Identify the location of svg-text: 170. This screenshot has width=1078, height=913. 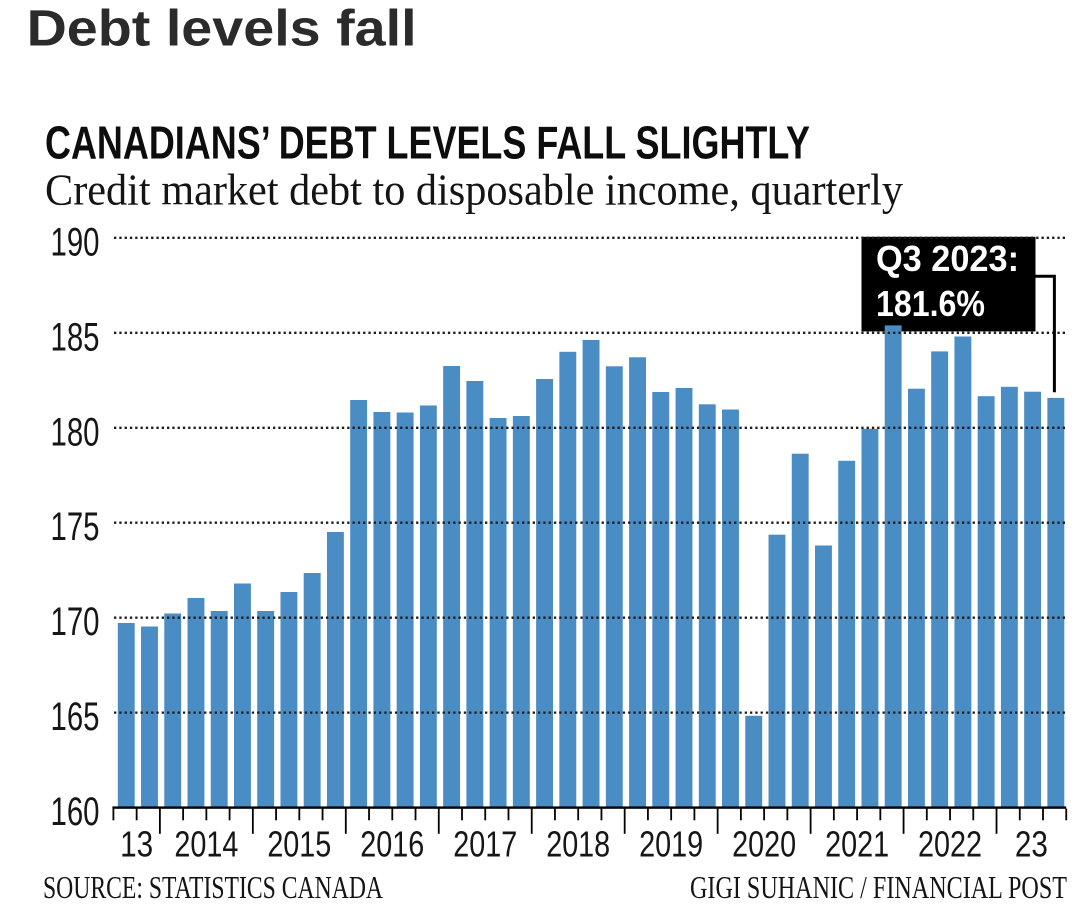
(75, 622).